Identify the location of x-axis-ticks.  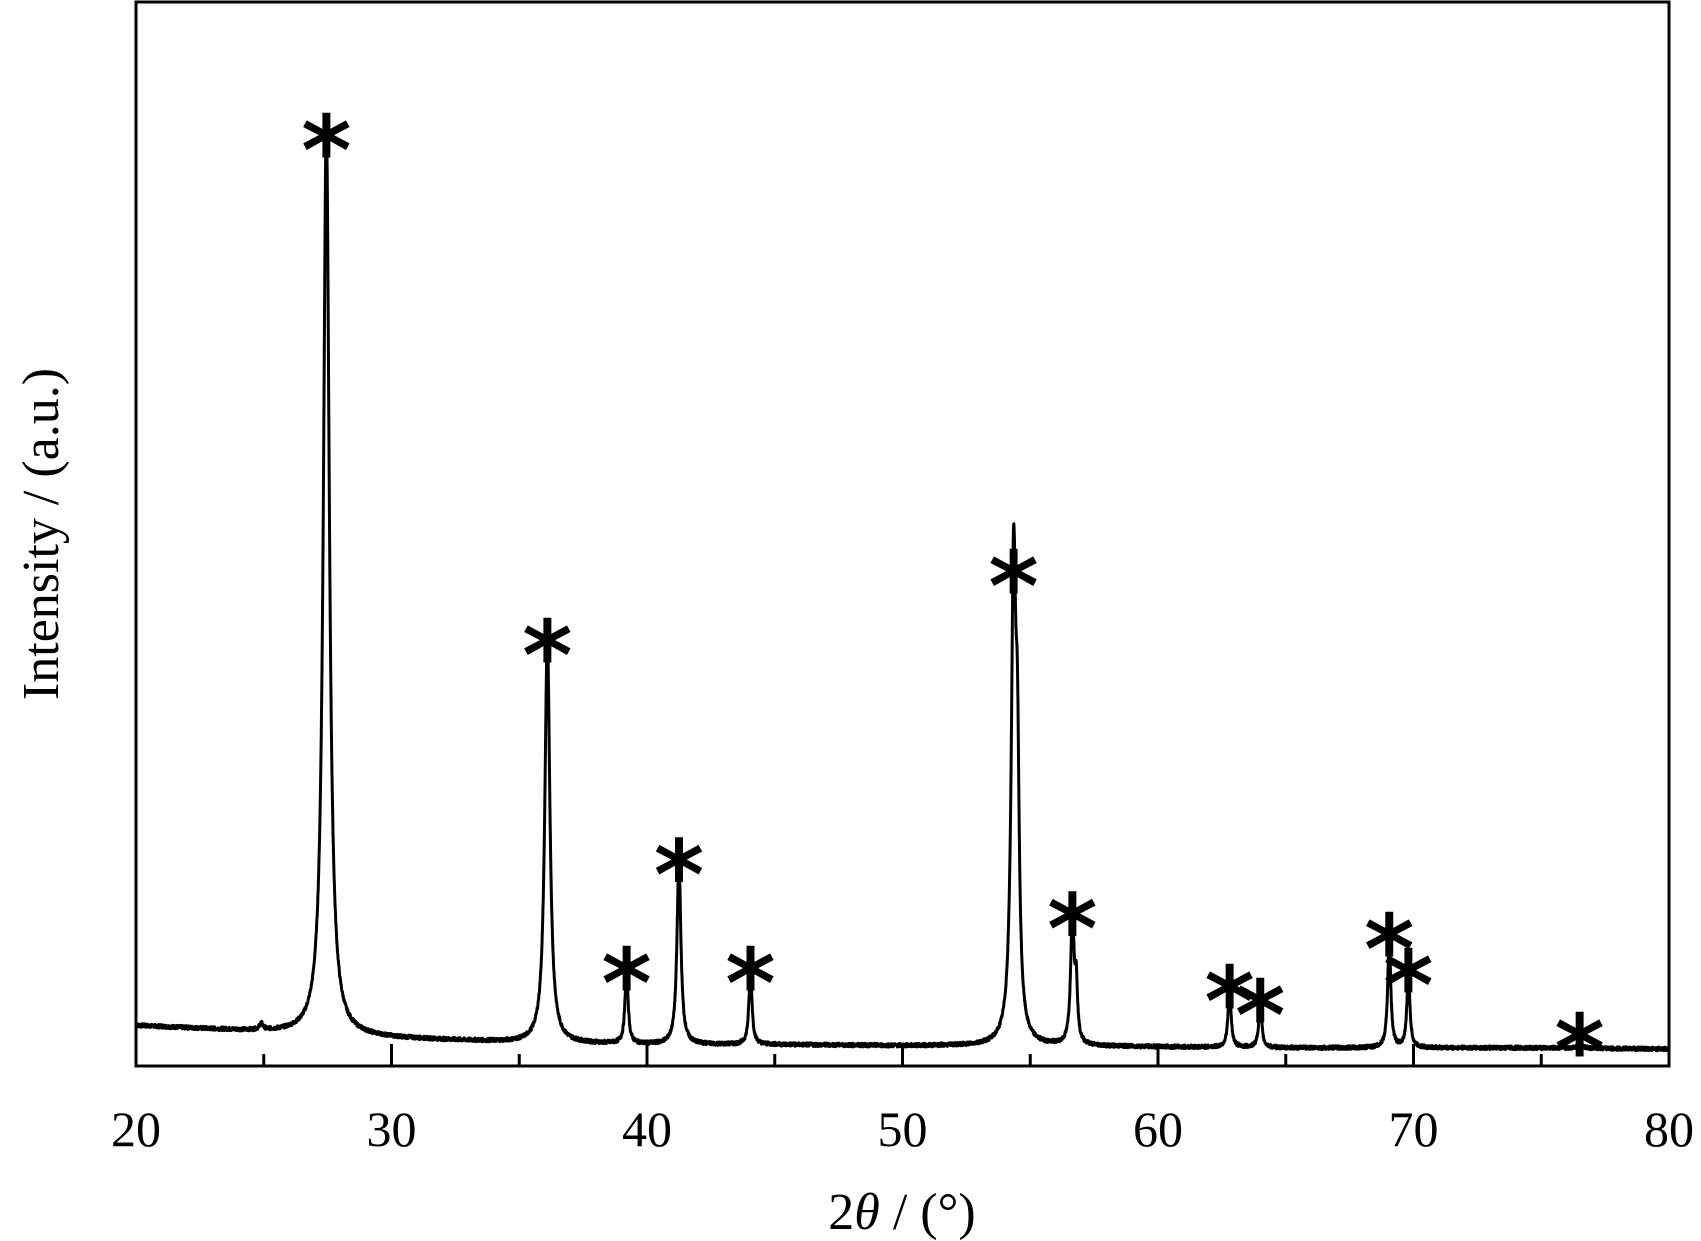
(902, 1055).